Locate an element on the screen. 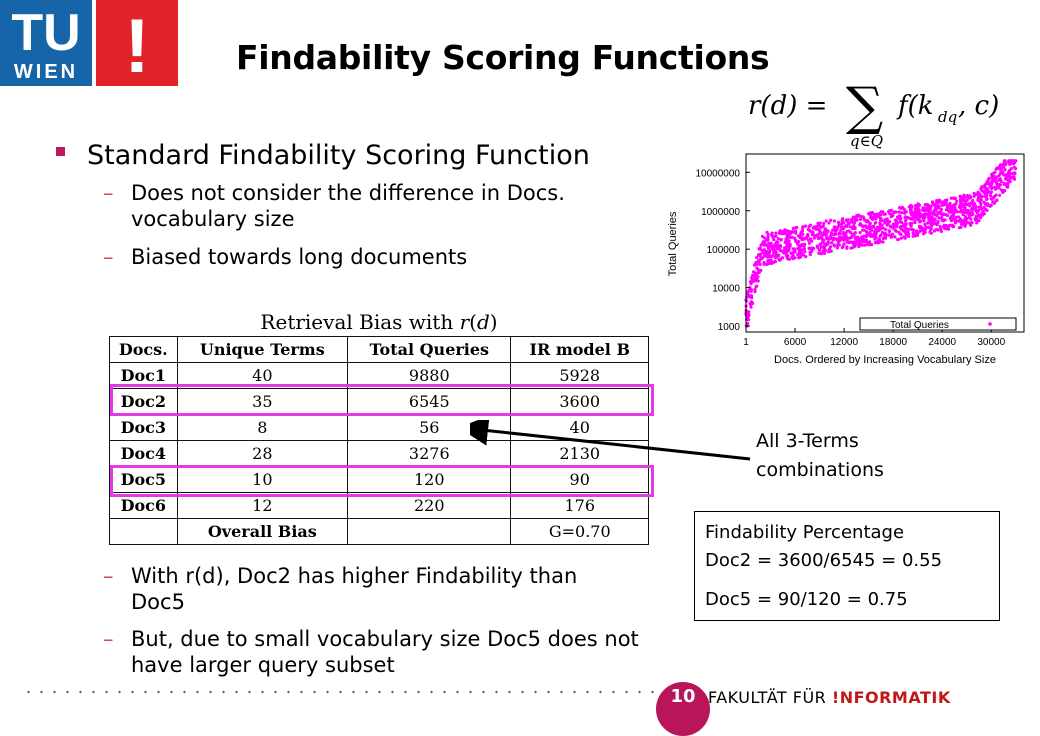 The image size is (1040, 736). y-tick-label: 1000 is located at coordinates (729, 327).